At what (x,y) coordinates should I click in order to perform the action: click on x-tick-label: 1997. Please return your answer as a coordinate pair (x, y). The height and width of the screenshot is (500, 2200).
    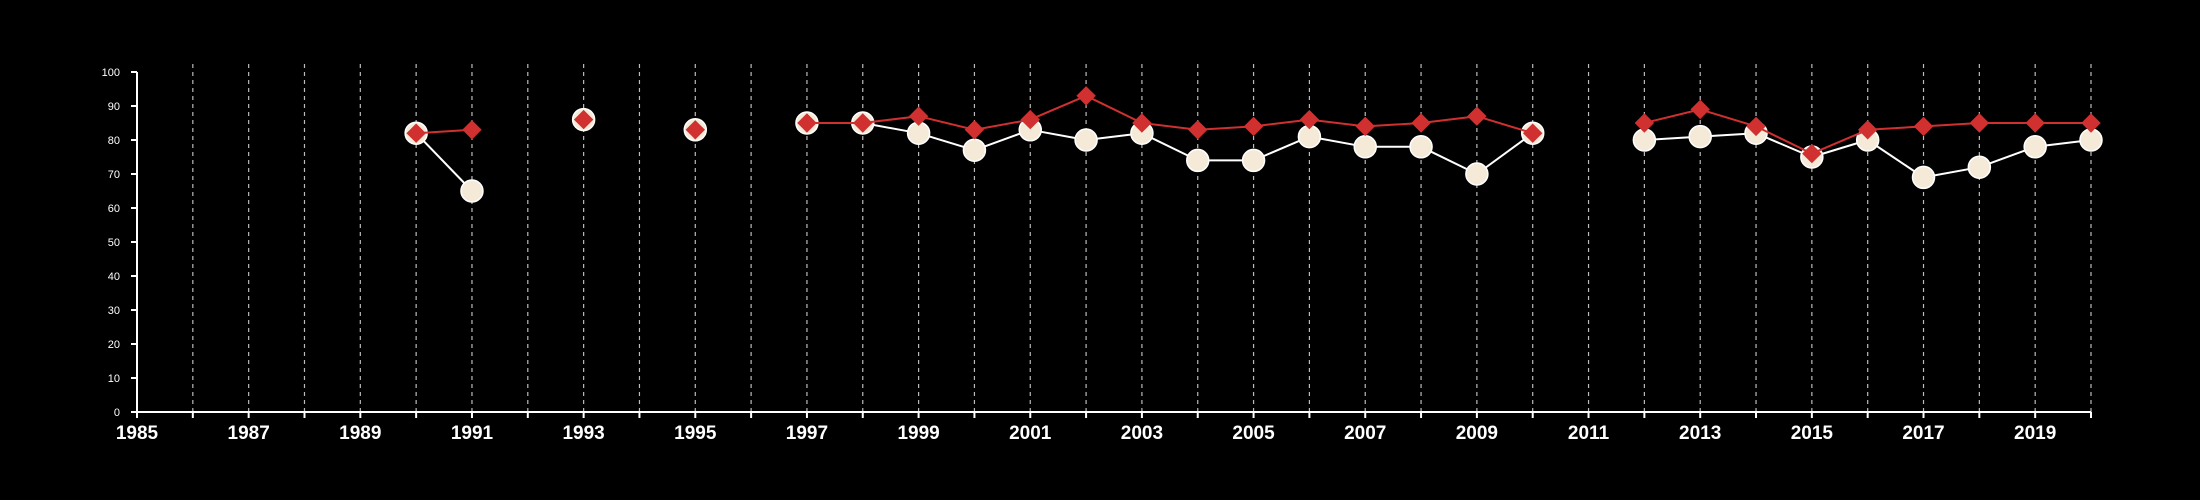
    Looking at the image, I should click on (807, 433).